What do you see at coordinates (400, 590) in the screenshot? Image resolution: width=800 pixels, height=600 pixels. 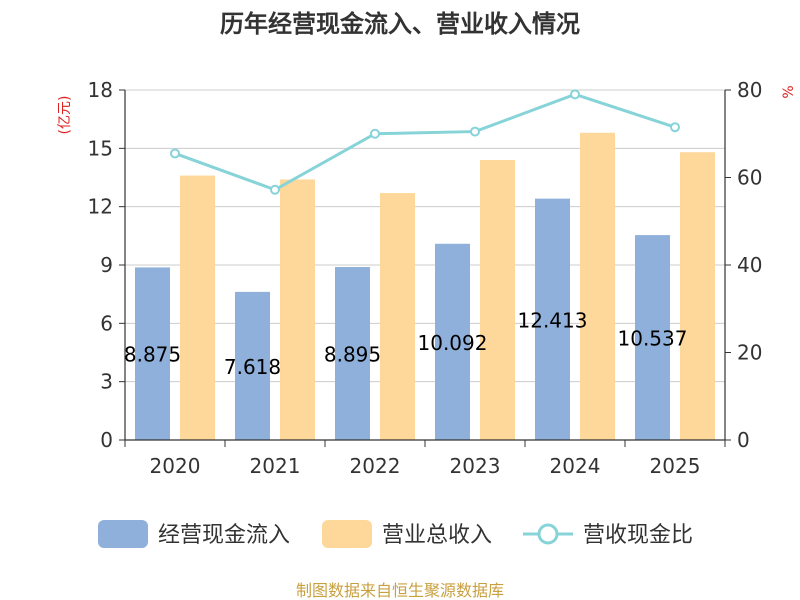 I see `source-note: 制图数据来自恒生聚源数据库` at bounding box center [400, 590].